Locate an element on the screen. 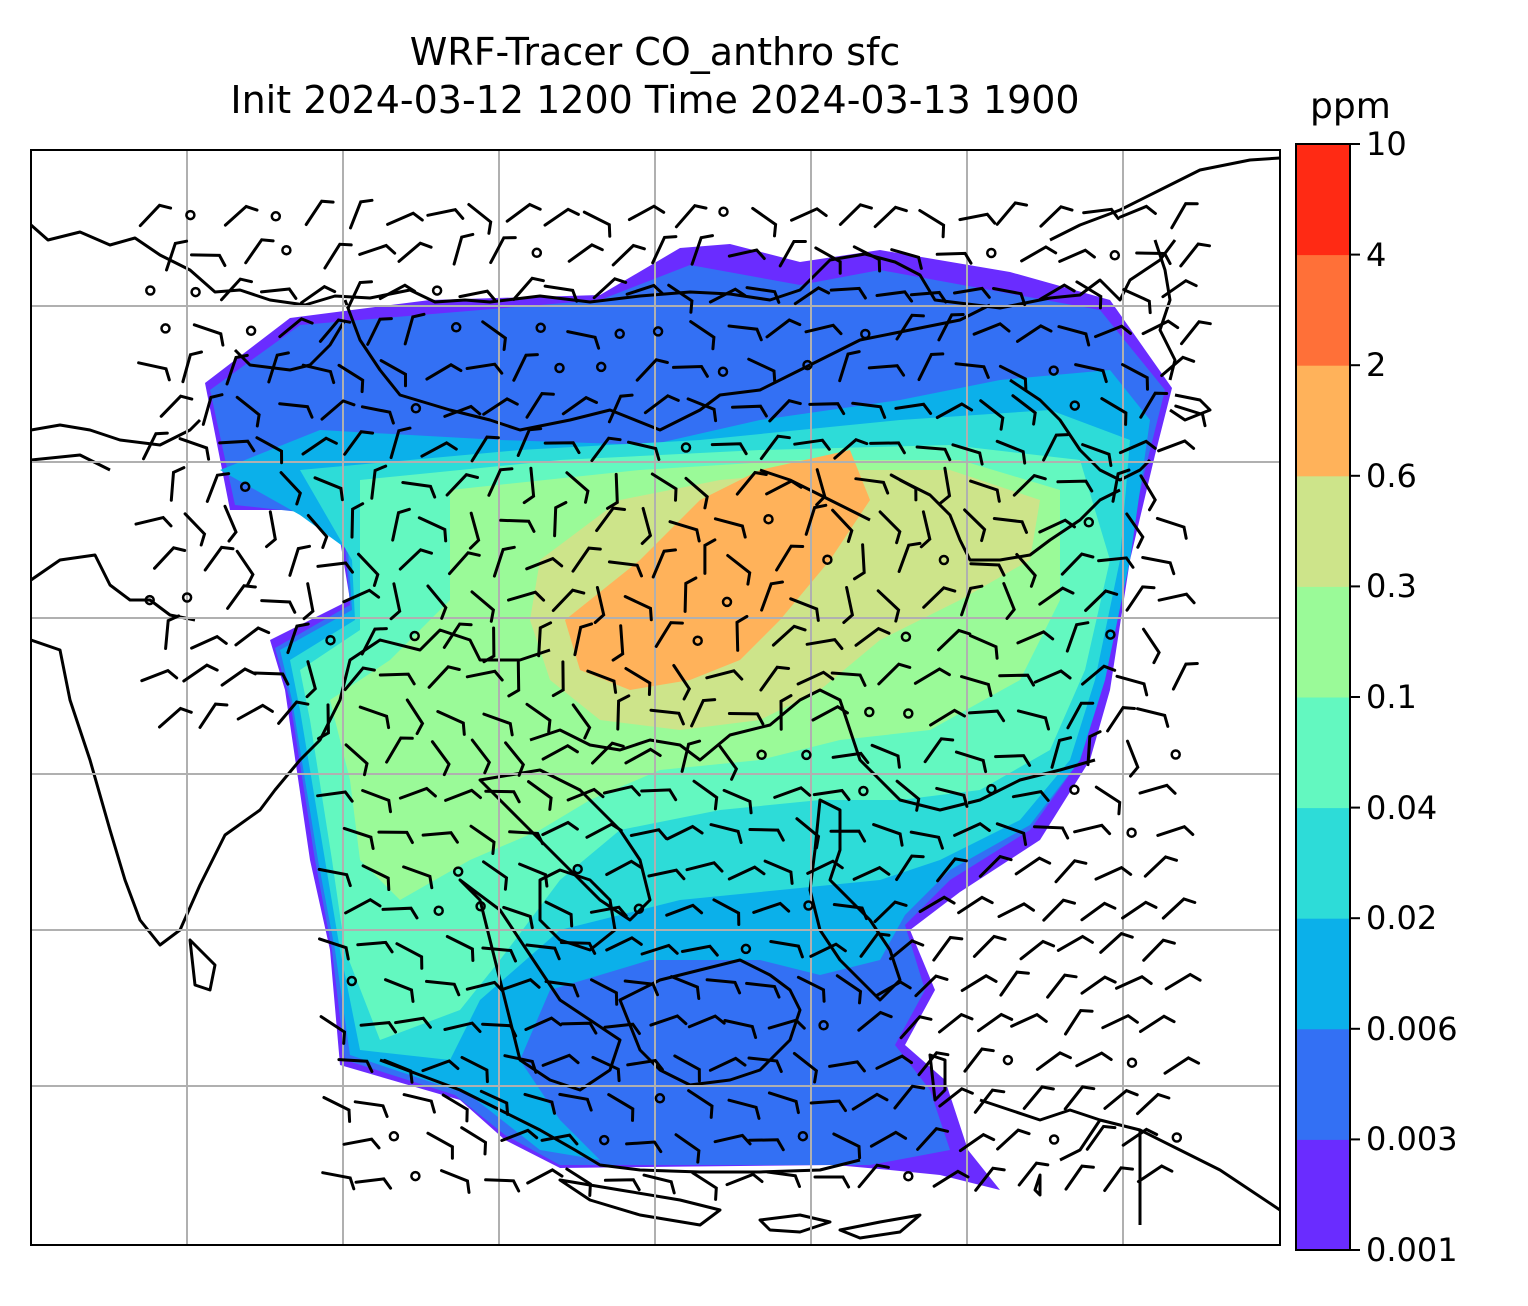 The image size is (1528, 1306). colorbar-tick-label: 0.001 is located at coordinates (1412, 1250).